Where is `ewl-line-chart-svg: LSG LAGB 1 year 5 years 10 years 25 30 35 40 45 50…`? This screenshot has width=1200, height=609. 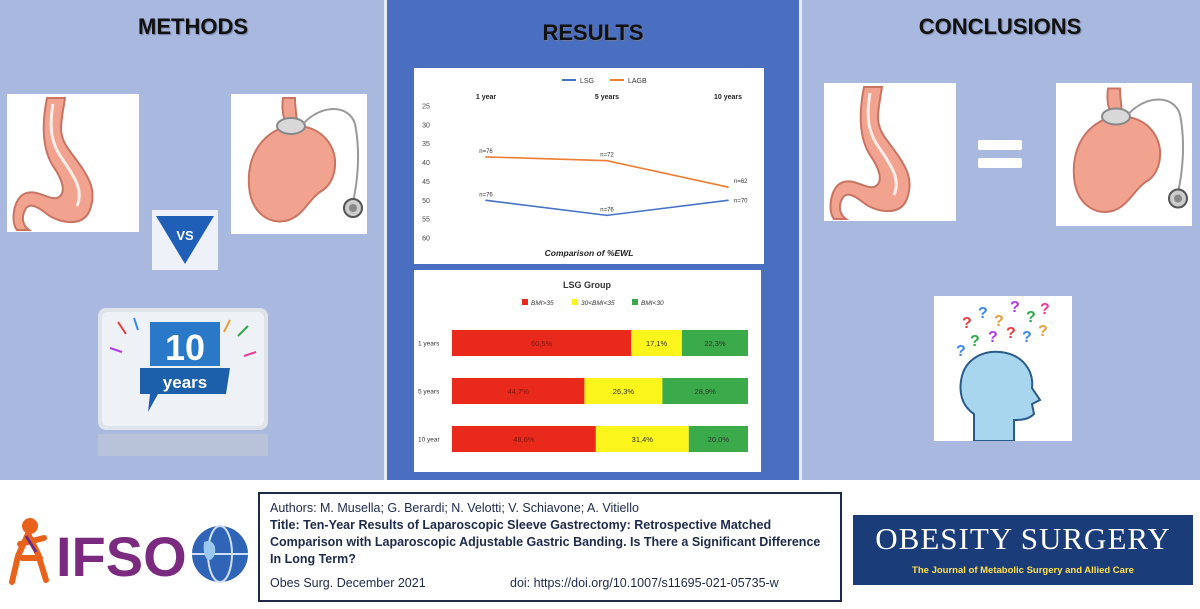 ewl-line-chart-svg: LSG LAGB 1 year 5 years 10 years 25 30 35 40 45 50… is located at coordinates (585, 168).